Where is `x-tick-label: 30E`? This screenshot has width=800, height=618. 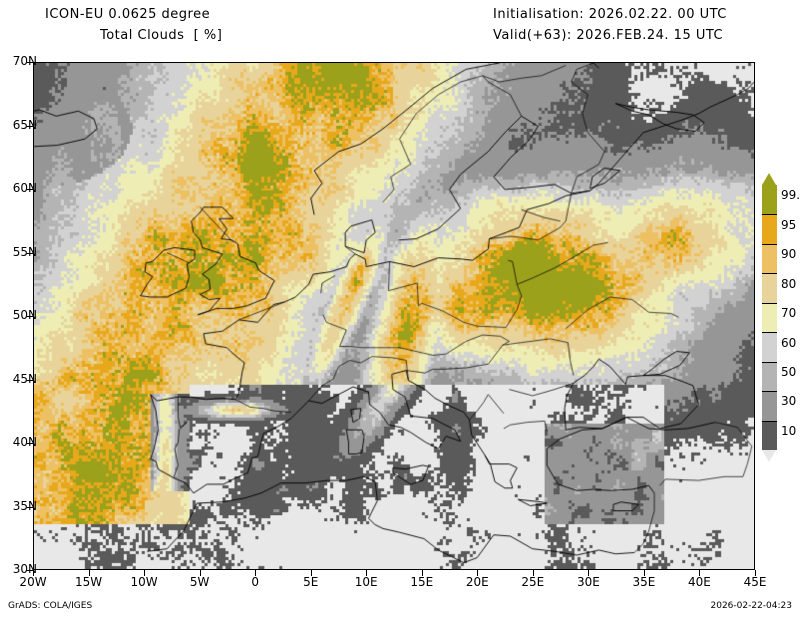 x-tick-label: 30E is located at coordinates (588, 582).